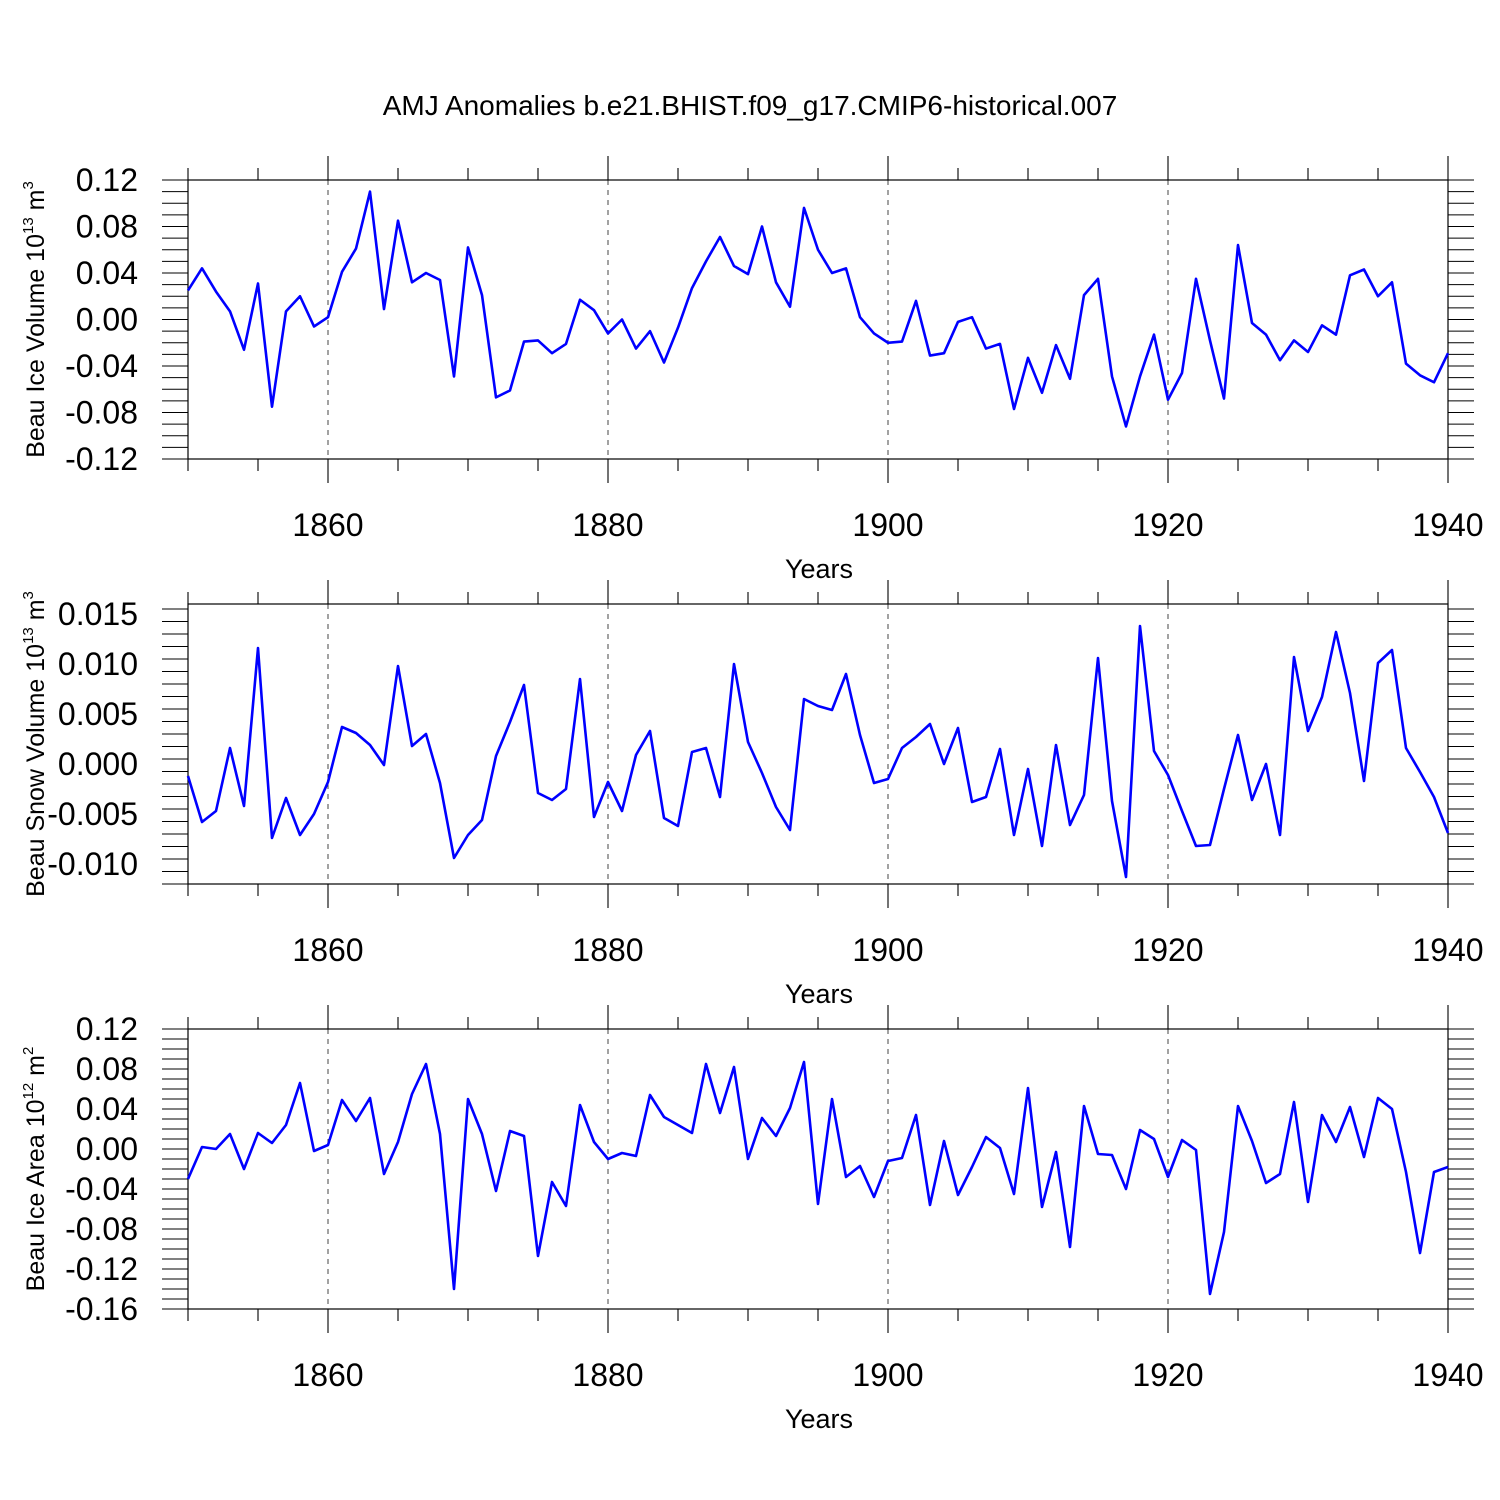 Image resolution: width=1500 pixels, height=1500 pixels. What do you see at coordinates (98, 614) in the screenshot?
I see `y-tick-label: 0.015` at bounding box center [98, 614].